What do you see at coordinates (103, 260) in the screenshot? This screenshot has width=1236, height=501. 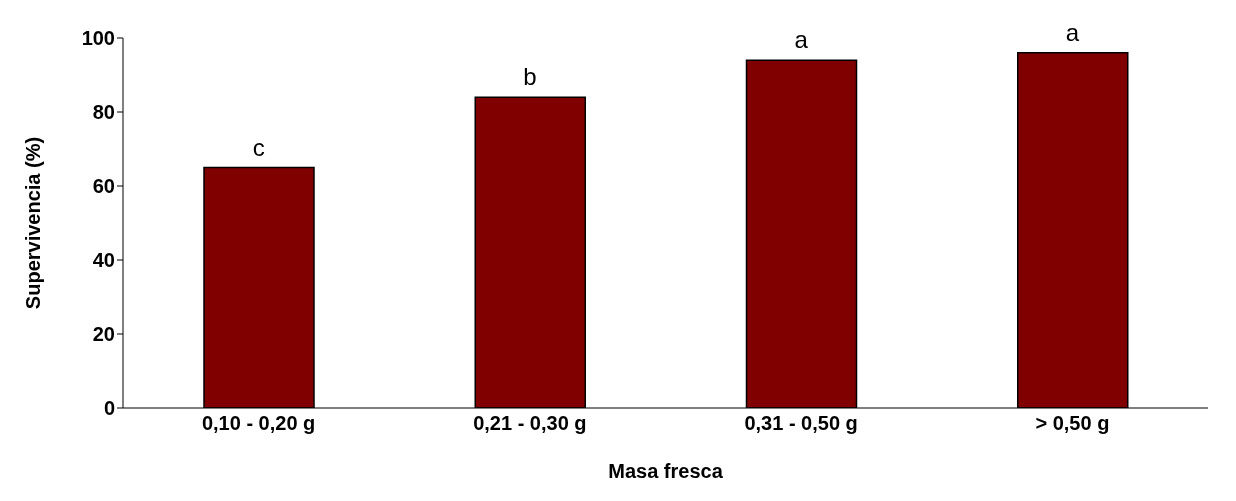 I see `y-tick-label: 40` at bounding box center [103, 260].